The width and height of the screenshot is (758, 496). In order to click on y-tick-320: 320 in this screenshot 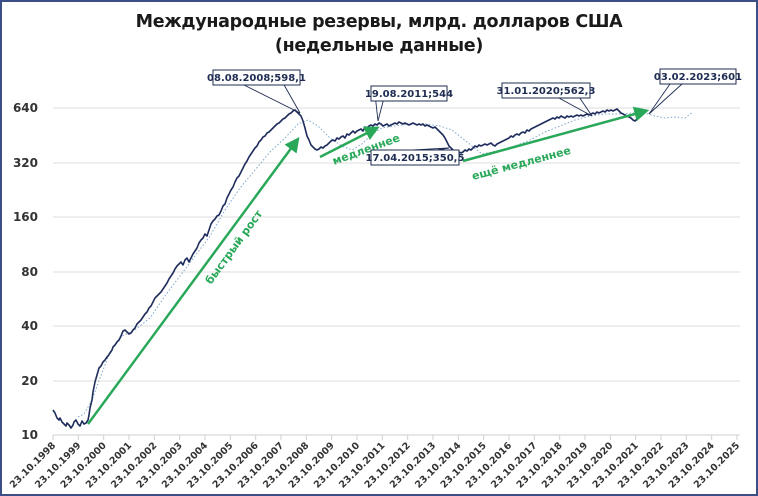, I will do `click(25, 163)`.